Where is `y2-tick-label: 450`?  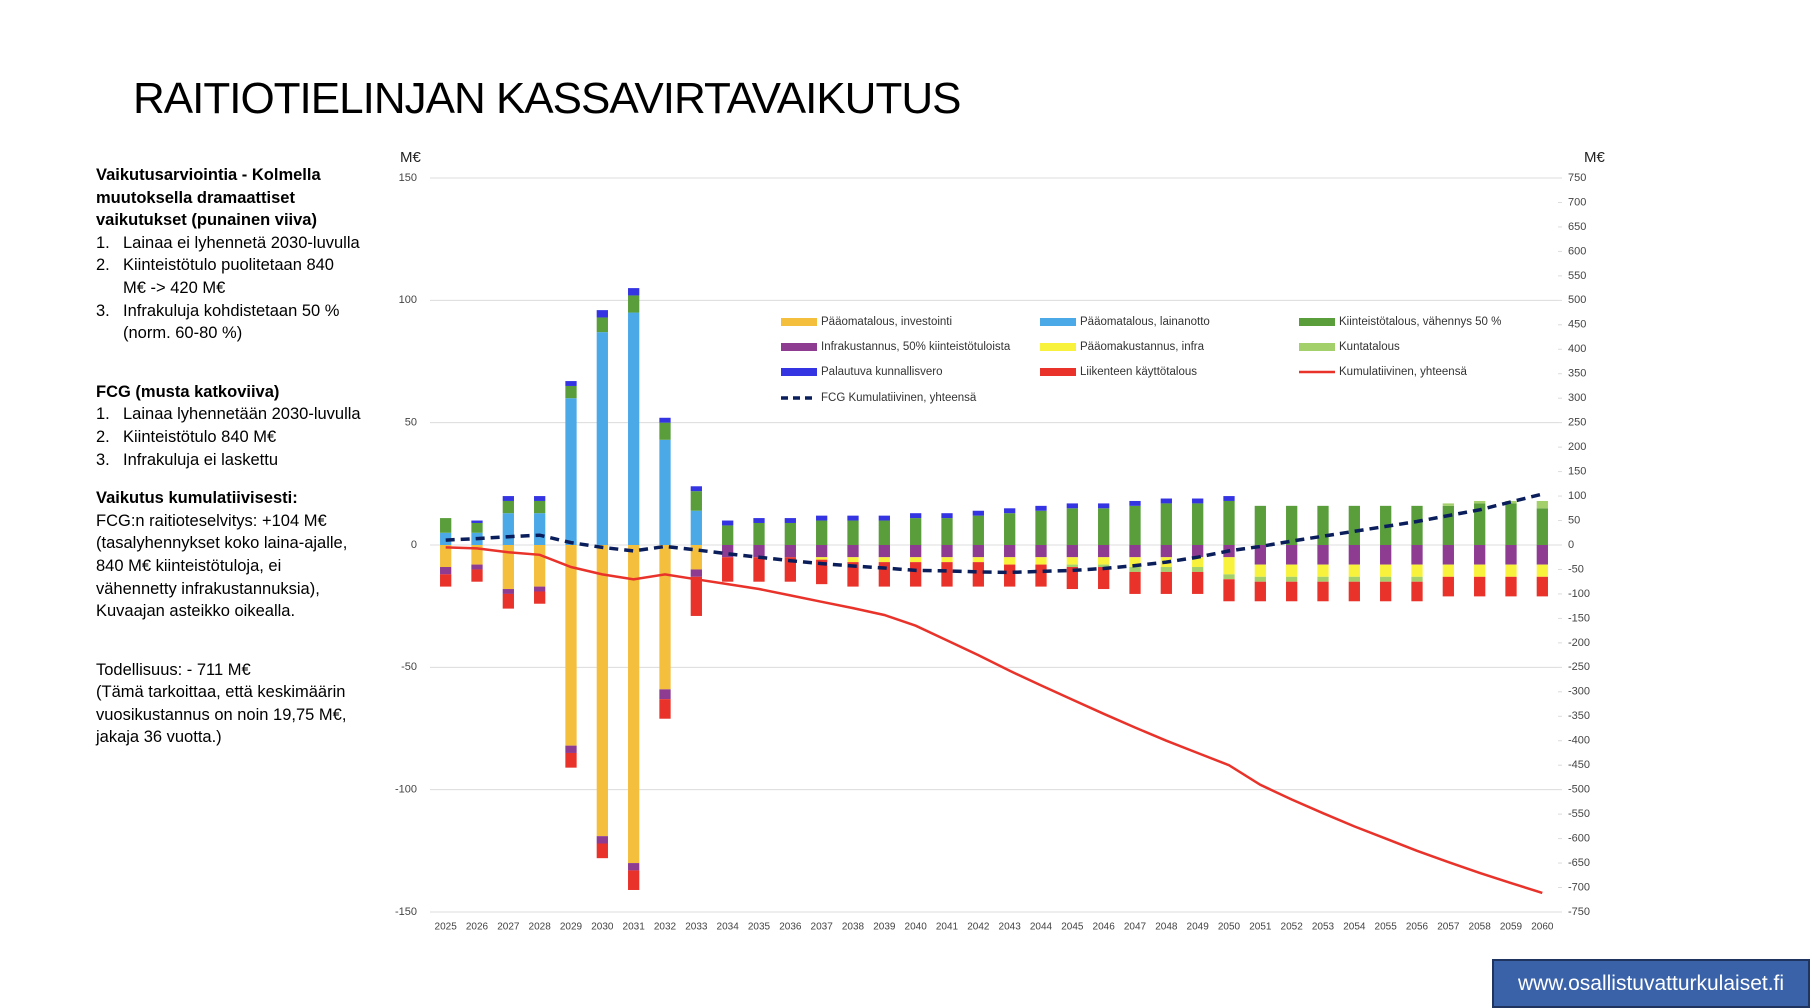
y2-tick-label: 450 is located at coordinates (1577, 325).